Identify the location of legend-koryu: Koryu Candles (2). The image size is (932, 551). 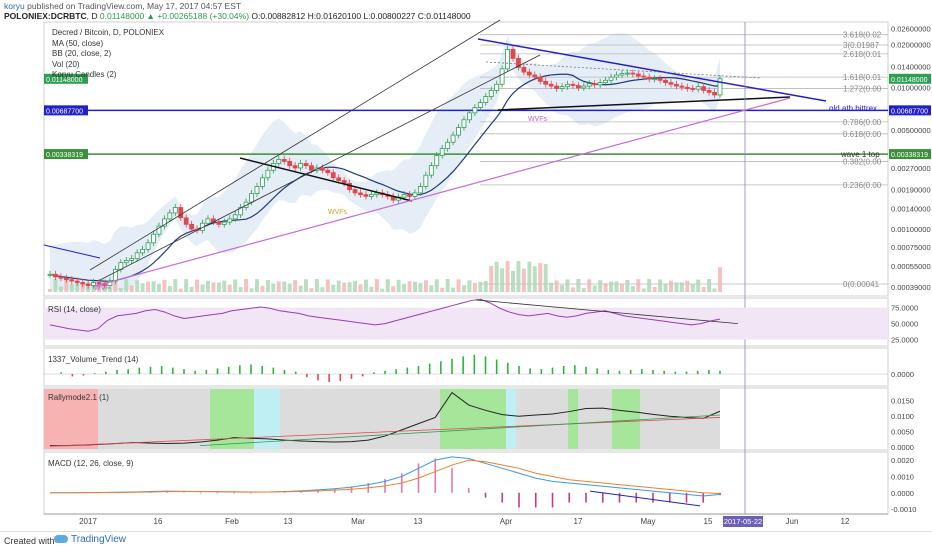
(84, 75).